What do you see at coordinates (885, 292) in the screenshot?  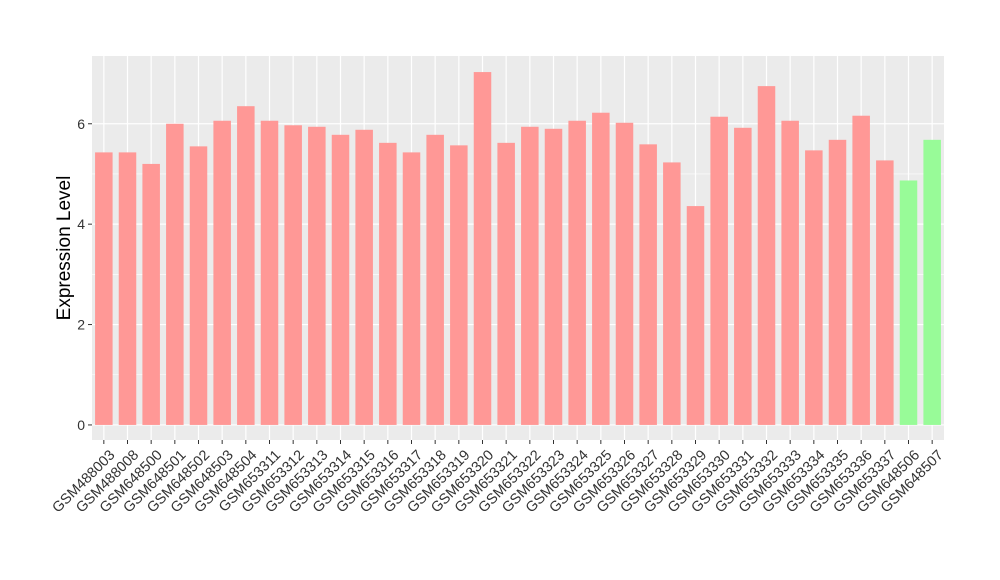 I see `bar-gsm653337` at bounding box center [885, 292].